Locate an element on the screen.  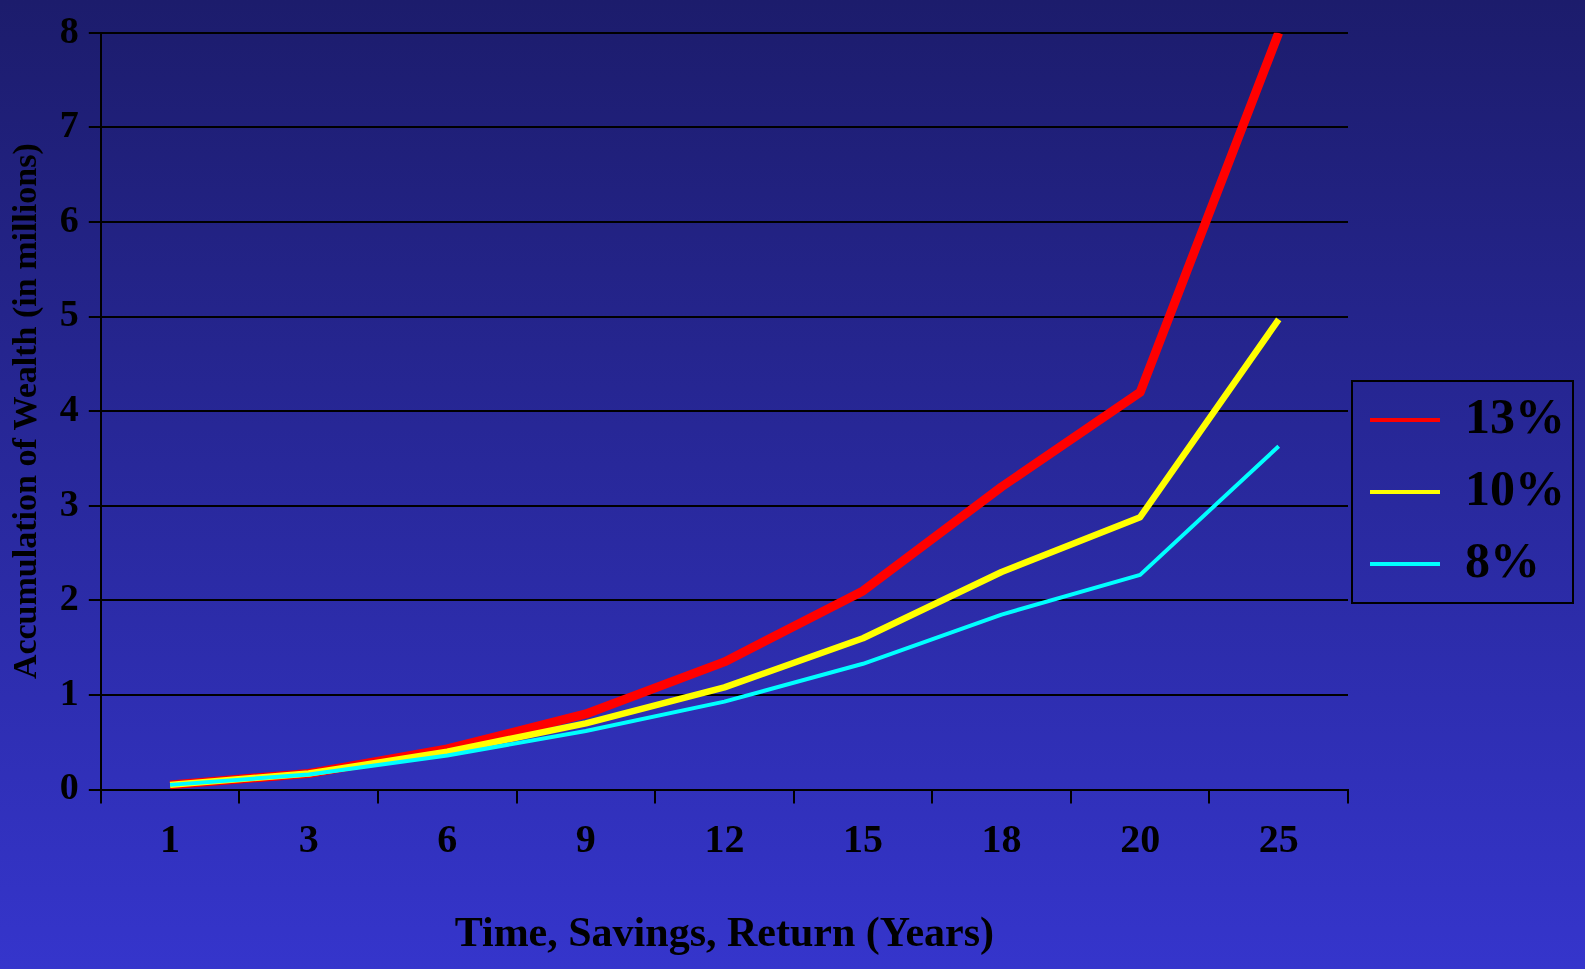
y-tick-label: 3 is located at coordinates (69, 502).